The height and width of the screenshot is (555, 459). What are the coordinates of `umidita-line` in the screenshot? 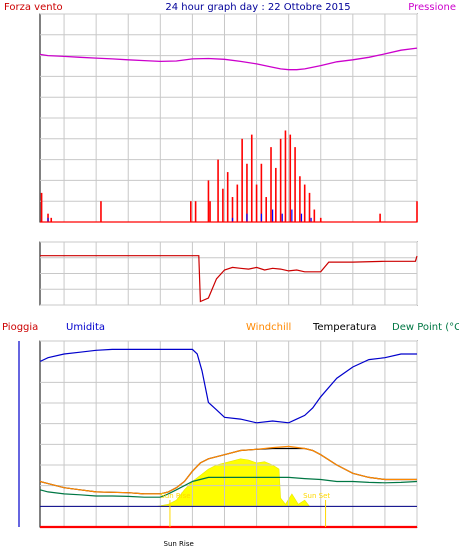 It's located at (228, 386).